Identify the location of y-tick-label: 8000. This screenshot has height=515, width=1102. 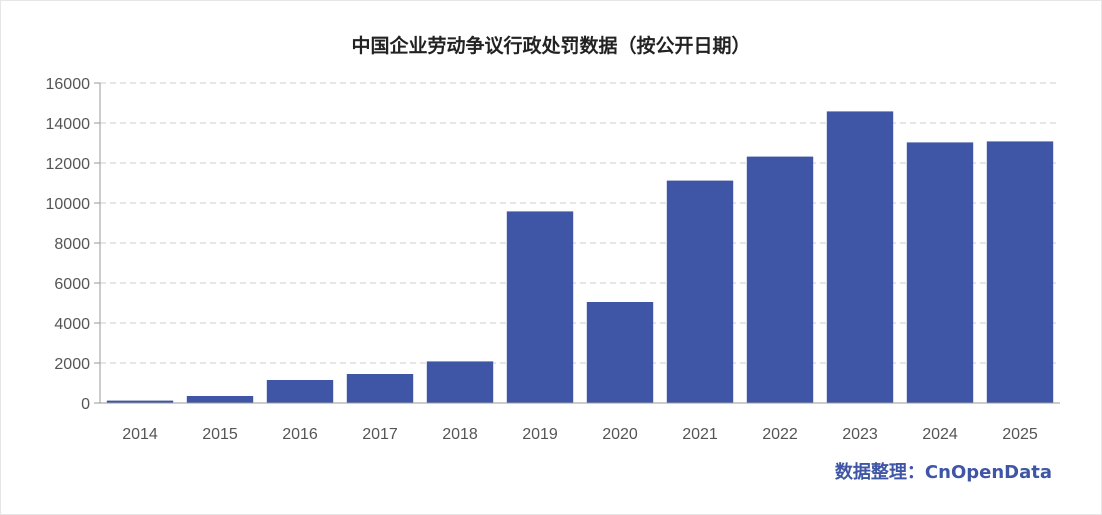
(72, 244).